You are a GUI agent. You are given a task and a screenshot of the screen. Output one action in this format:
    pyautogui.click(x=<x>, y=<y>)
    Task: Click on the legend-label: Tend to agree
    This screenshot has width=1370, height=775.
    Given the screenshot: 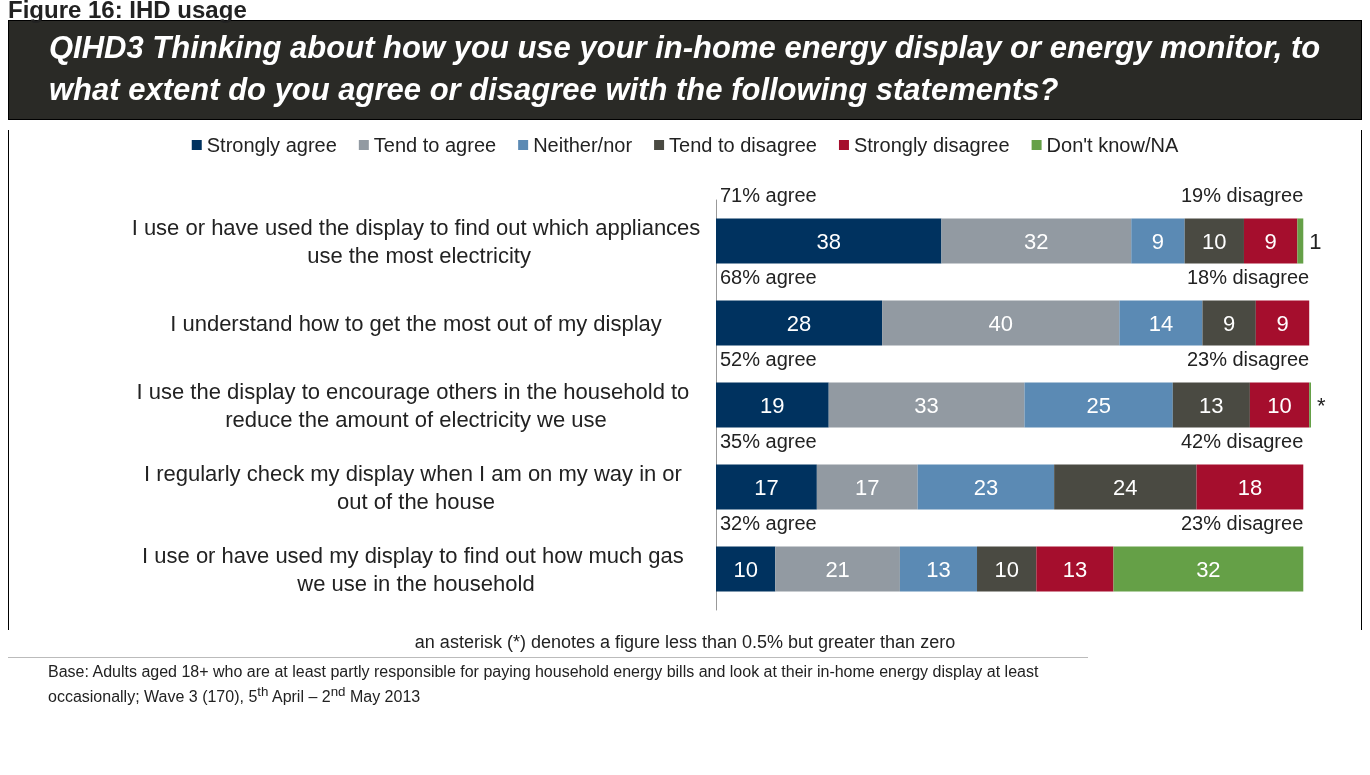 What is the action you would take?
    pyautogui.click(x=435, y=145)
    